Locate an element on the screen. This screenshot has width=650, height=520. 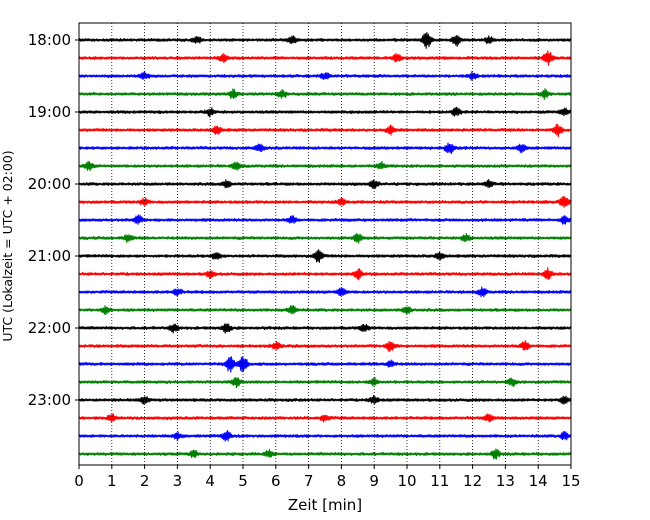
y-axis: 18:00 19:00 20:00 21:00 22:00 23:00 is located at coordinates (53, 220).